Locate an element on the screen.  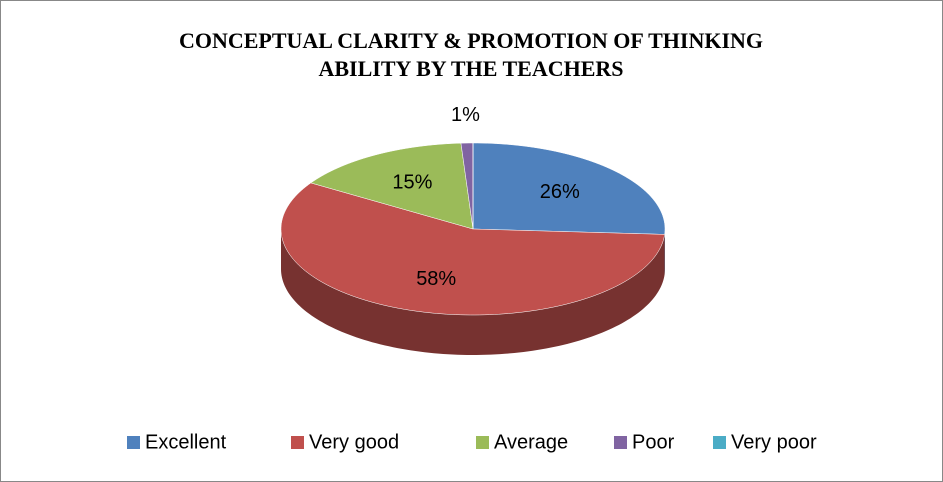
data-label: 15% is located at coordinates (412, 182).